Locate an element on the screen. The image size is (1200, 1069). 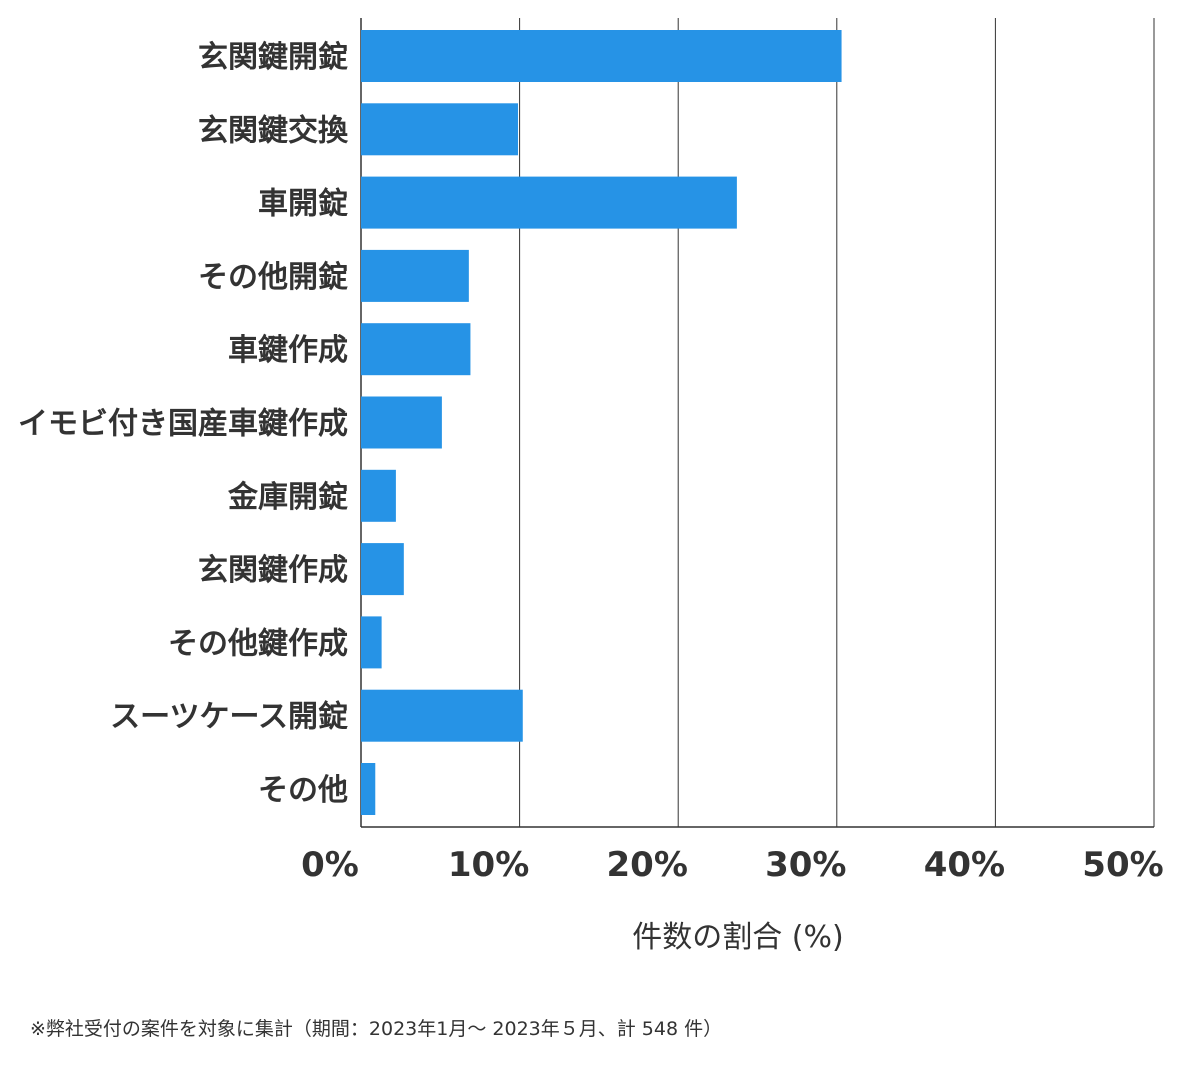
category-label: 玄関鍵作成 is located at coordinates (273, 570).